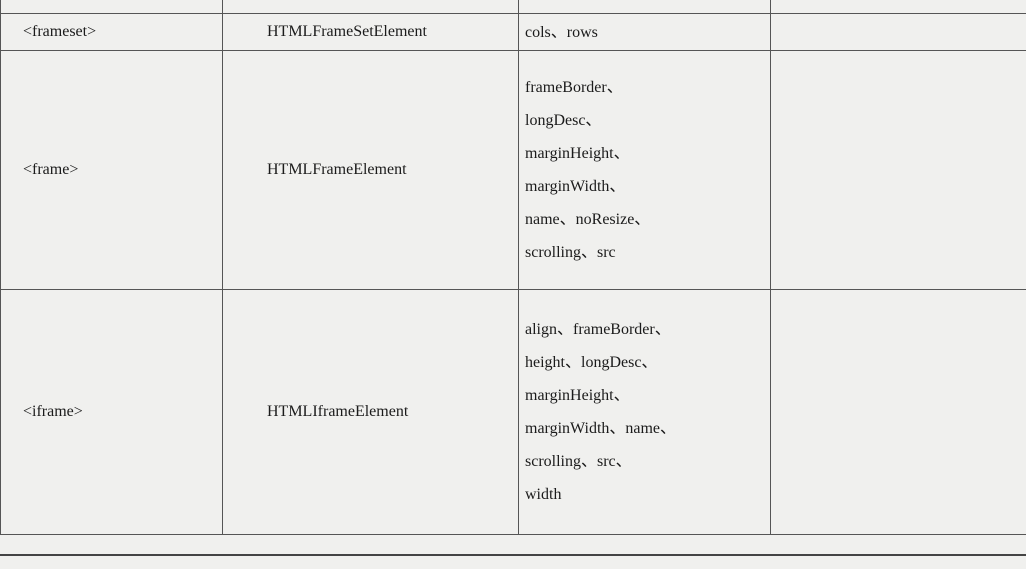 Image resolution: width=1026 pixels, height=569 pixels. I want to click on attribute-line: name、noResize、, so click(588, 219).